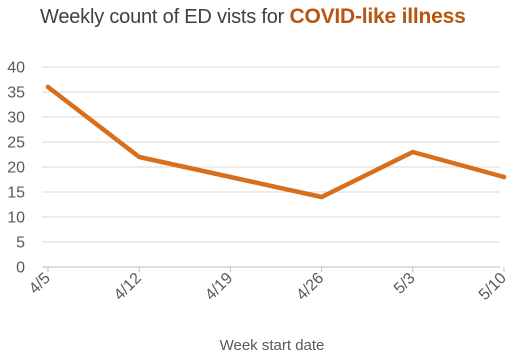 The width and height of the screenshot is (511, 355). I want to click on y-tick-label-15: 15, so click(16, 193).